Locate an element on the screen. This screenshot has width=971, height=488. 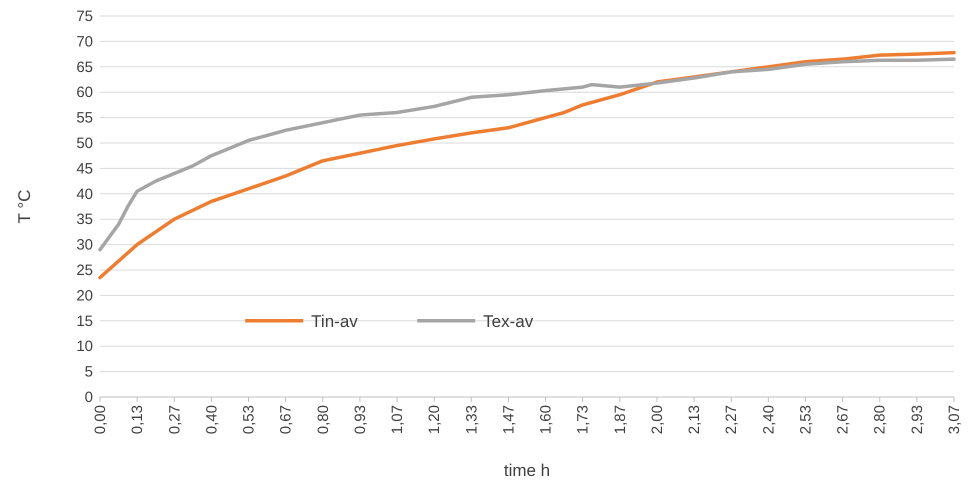
x-tick-label: 2,00 is located at coordinates (657, 419).